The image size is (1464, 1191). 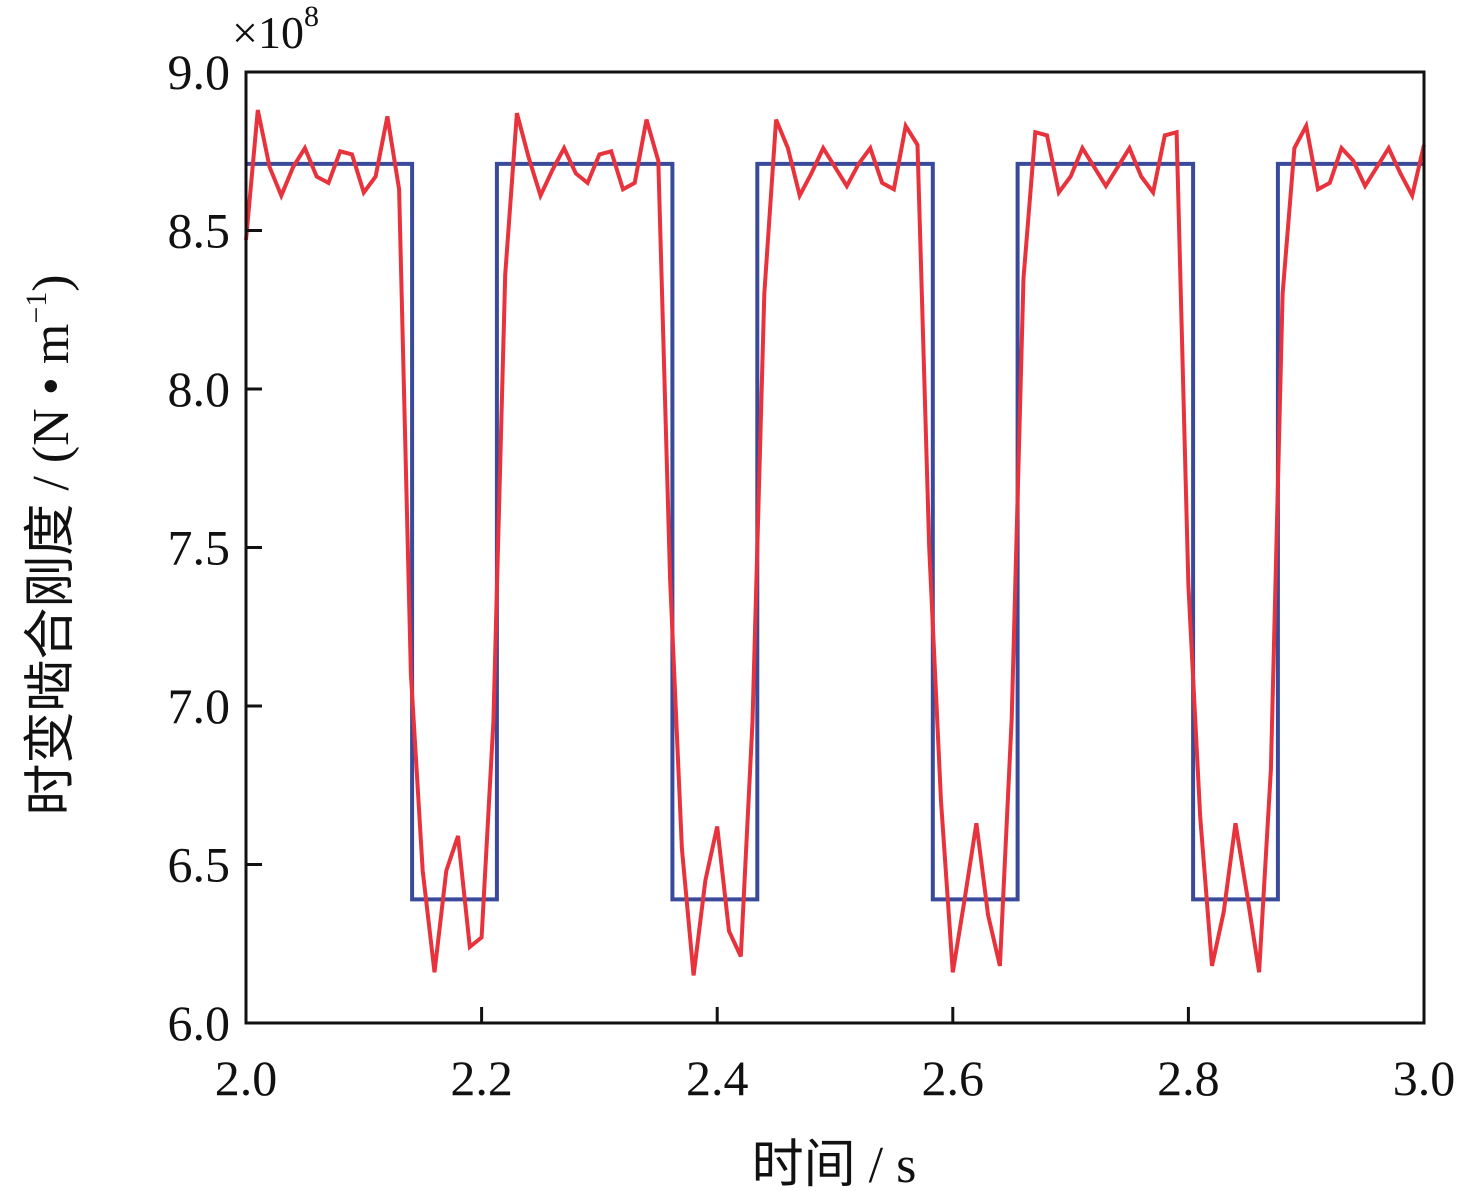 I want to click on x-axis-label: 时间 / s, so click(x=834, y=1164).